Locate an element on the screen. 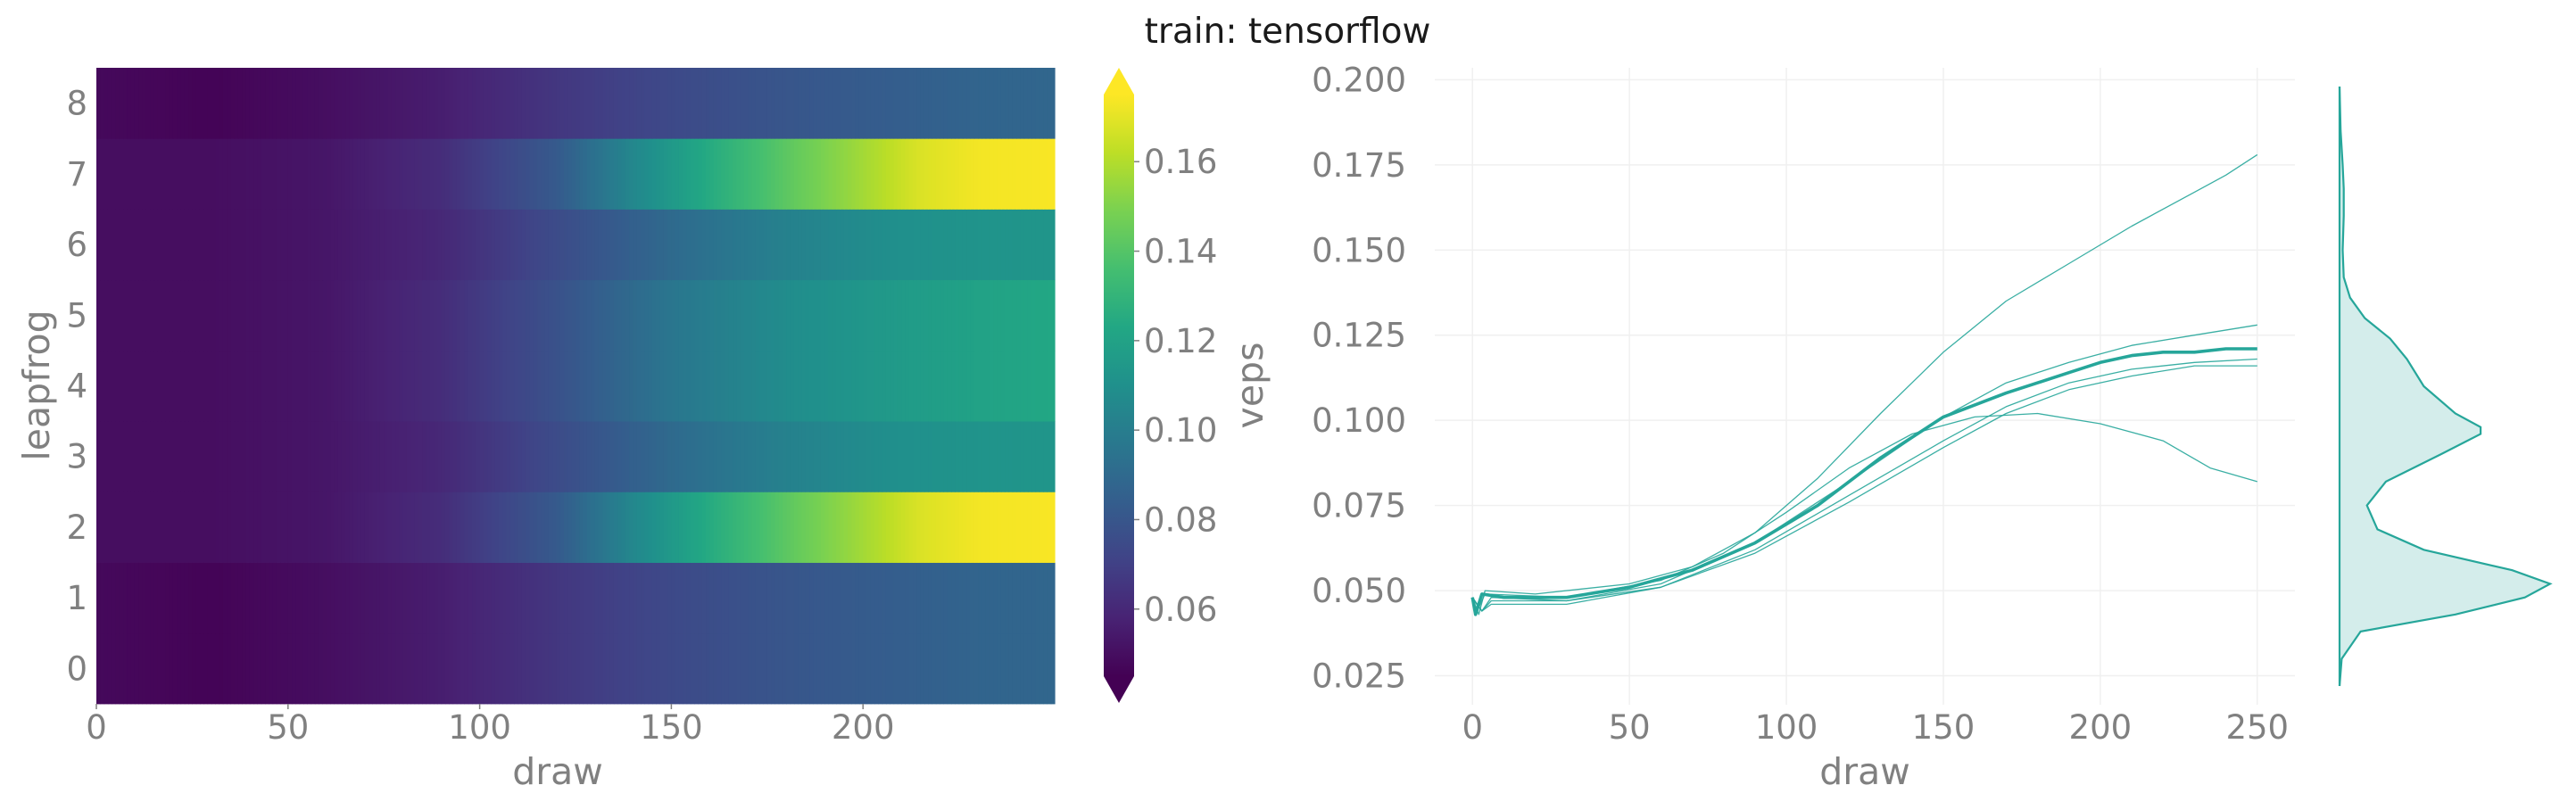  figure-title: train: tensorflow is located at coordinates (1288, 32).